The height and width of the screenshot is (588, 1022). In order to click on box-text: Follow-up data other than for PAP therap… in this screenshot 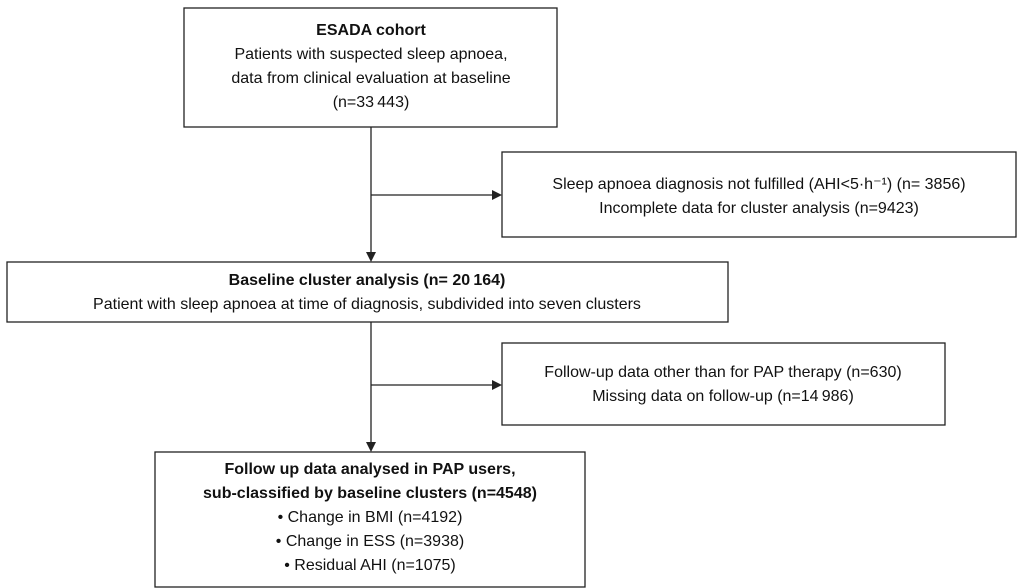, I will do `click(722, 372)`.